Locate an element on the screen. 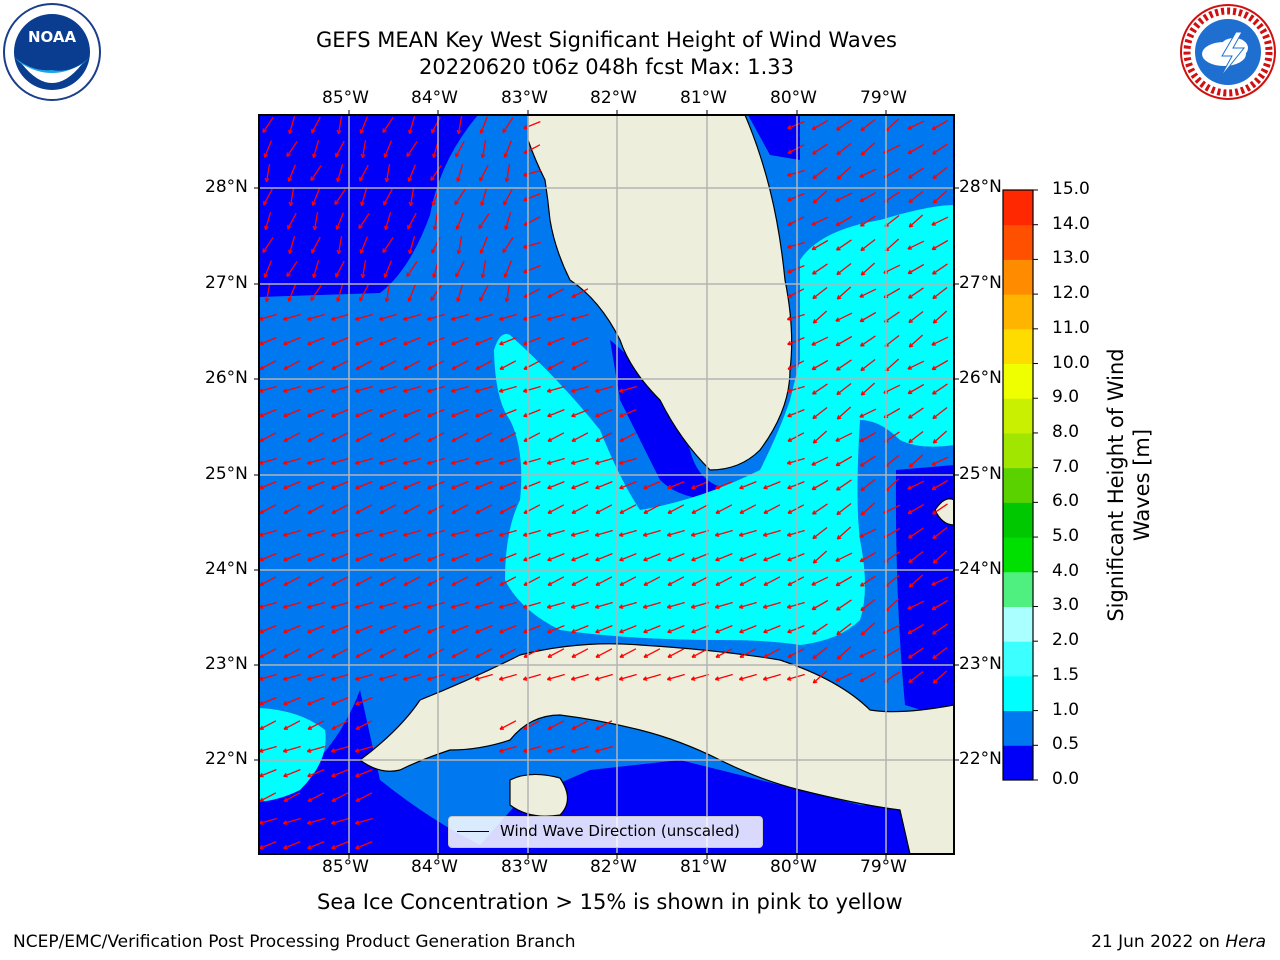 Image resolution: width=1280 pixels, height=960 pixels. colorbar-tick-label: 0.0 is located at coordinates (1066, 779).